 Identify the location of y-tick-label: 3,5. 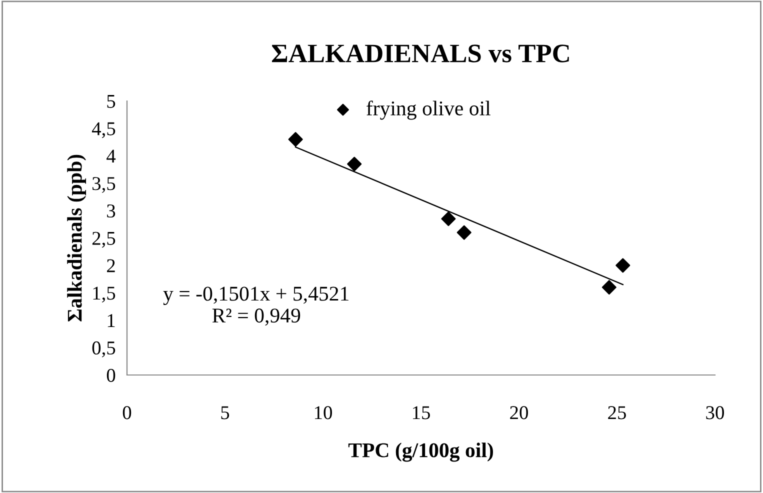
(104, 185).